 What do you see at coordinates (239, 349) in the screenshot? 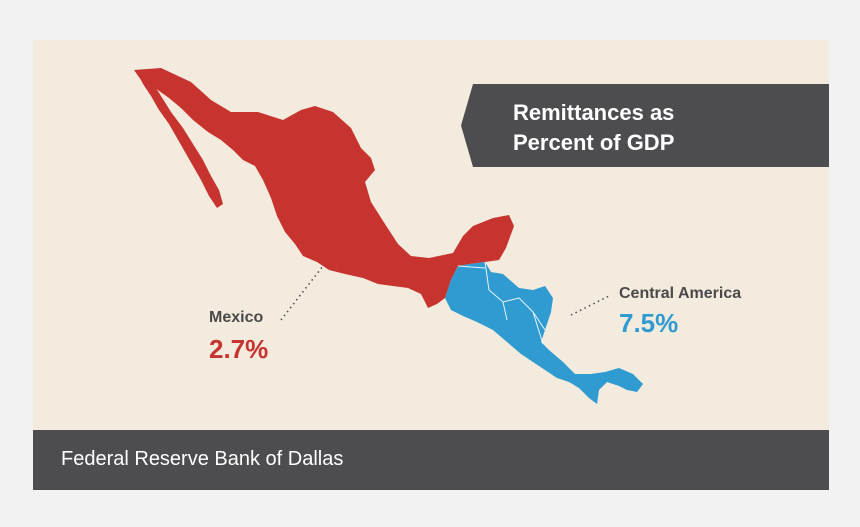
I see `mexico-value: 2.7%` at bounding box center [239, 349].